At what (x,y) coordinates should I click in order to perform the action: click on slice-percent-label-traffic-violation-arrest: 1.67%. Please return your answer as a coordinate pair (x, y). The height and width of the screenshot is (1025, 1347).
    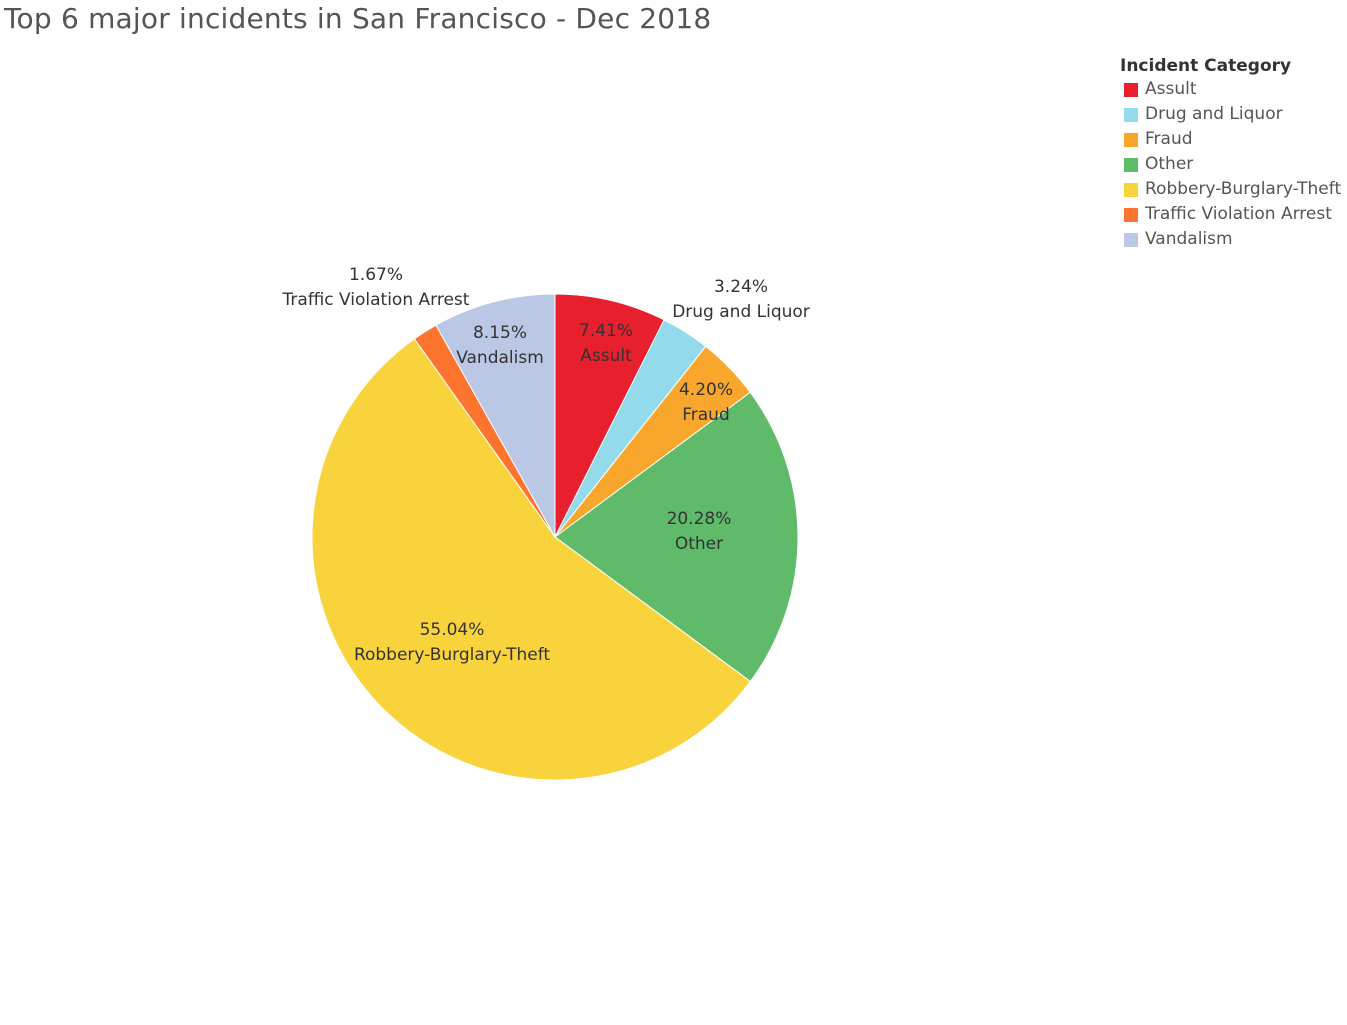
    Looking at the image, I should click on (376, 275).